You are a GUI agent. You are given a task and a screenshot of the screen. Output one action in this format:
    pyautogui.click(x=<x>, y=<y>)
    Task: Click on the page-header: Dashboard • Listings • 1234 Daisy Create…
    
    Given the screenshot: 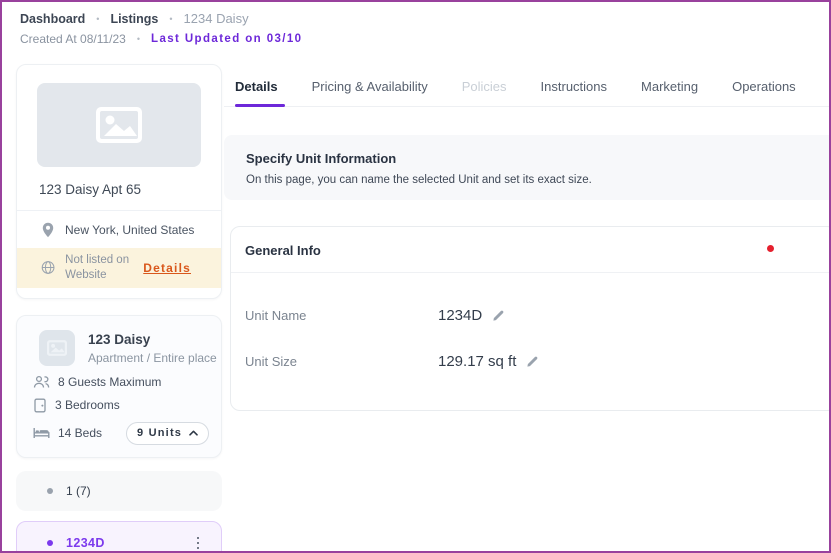 What is the action you would take?
    pyautogui.click(x=415, y=24)
    